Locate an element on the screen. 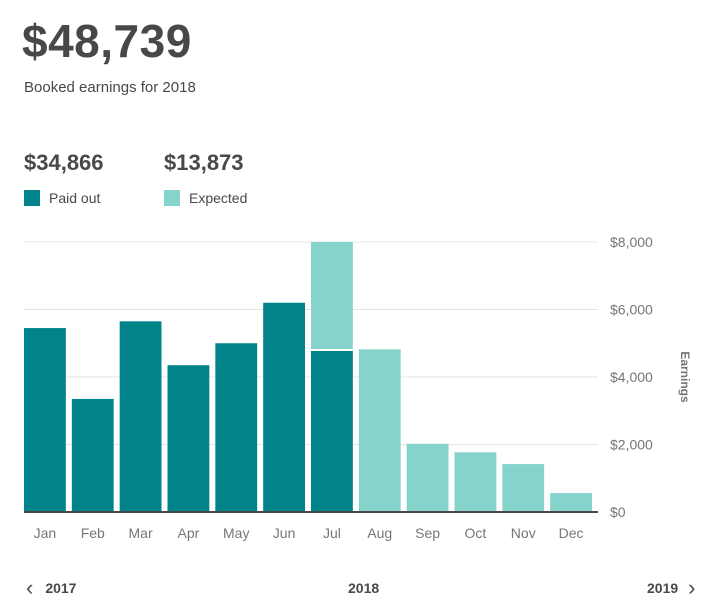 This screenshot has height=605, width=722. bar-oct-expected is located at coordinates (475, 482).